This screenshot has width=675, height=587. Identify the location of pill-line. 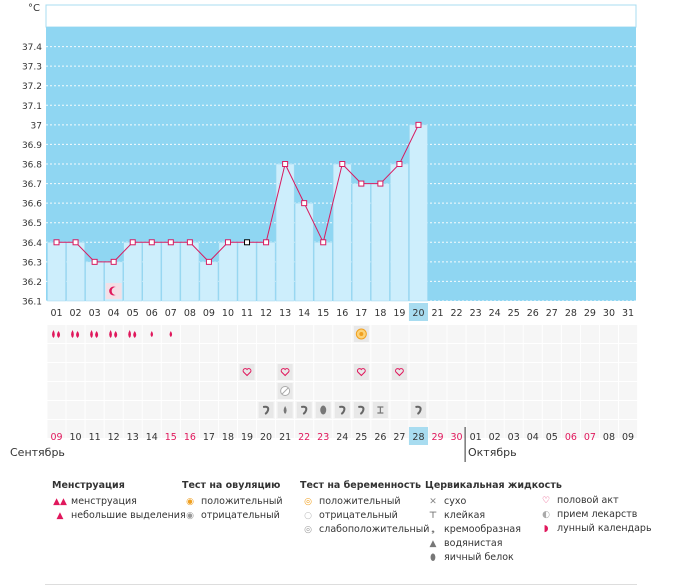
(285, 391).